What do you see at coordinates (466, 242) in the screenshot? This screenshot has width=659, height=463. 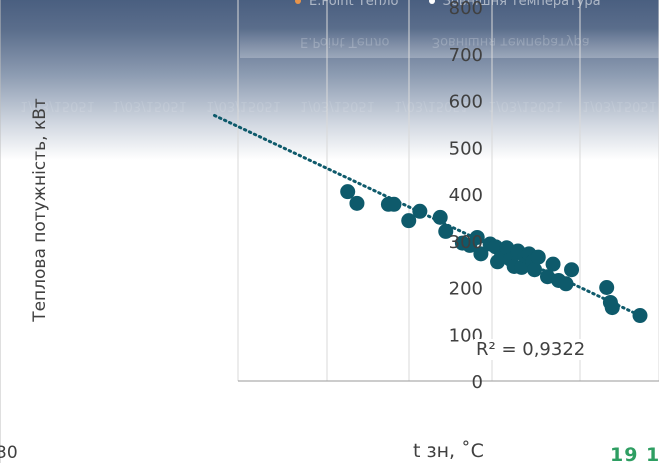 I see `y-tick-label-300: 300` at bounding box center [466, 242].